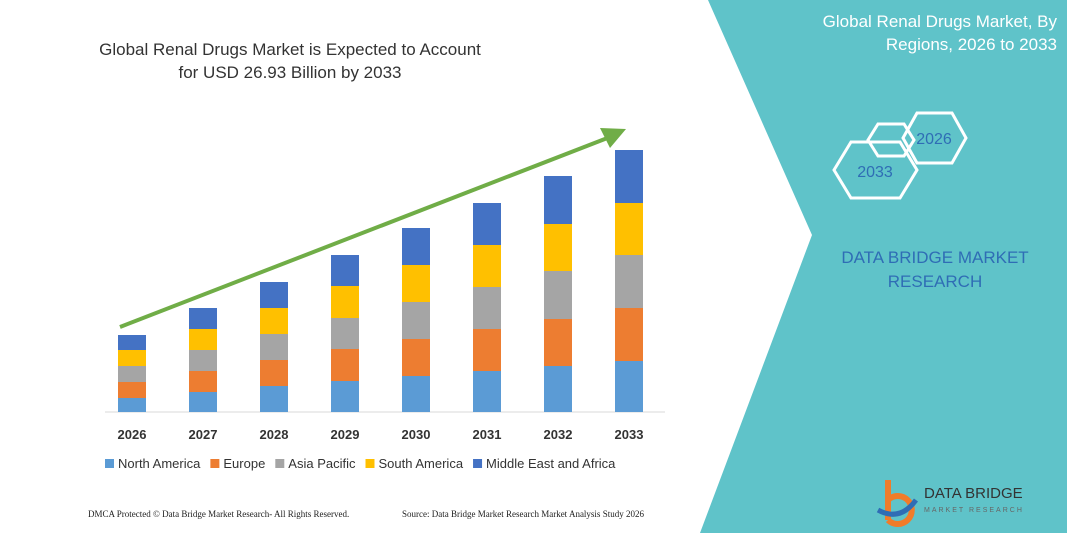  Describe the element at coordinates (551, 463) in the screenshot. I see `legend-label: Middle East and Africa` at that location.